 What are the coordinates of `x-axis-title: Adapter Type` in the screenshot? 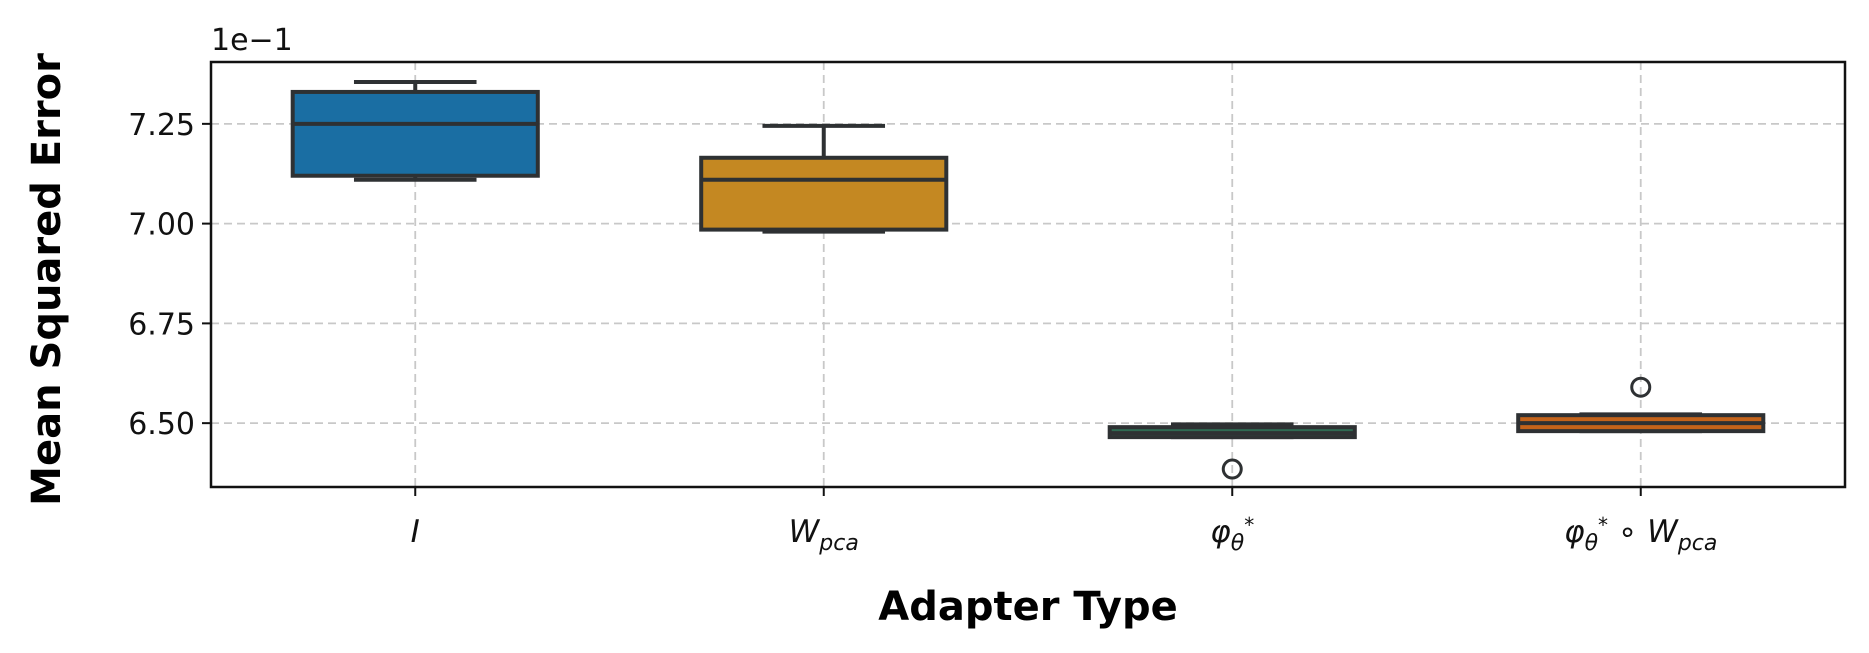 It's located at (1028, 607).